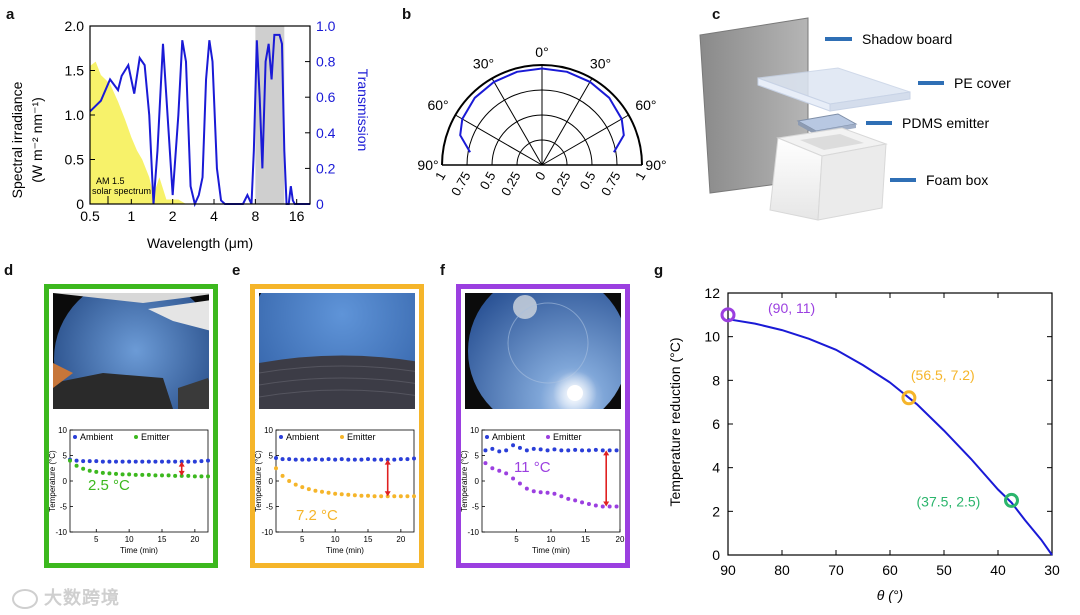 This screenshot has width=1080, height=615. What do you see at coordinates (80, 204) in the screenshot?
I see `chart-a-ytick-left-label: 0` at bounding box center [80, 204].